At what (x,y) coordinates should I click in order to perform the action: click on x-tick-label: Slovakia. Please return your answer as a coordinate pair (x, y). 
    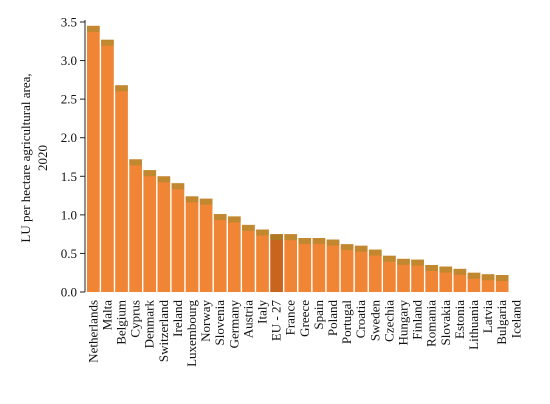
    Looking at the image, I should click on (445, 323).